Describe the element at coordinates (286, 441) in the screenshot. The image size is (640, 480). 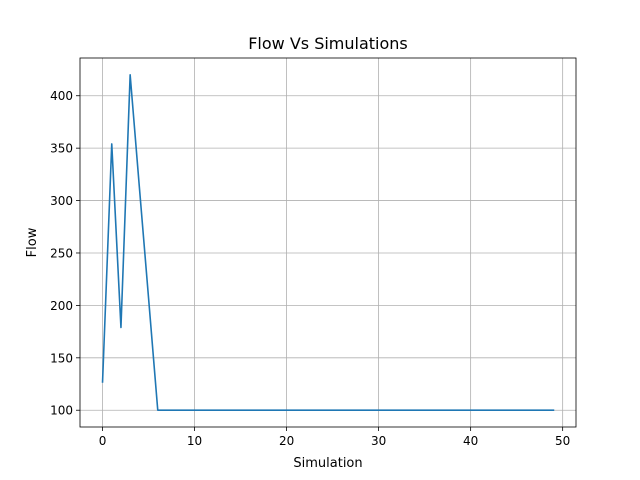
I see `x-tick-label: 20` at that location.